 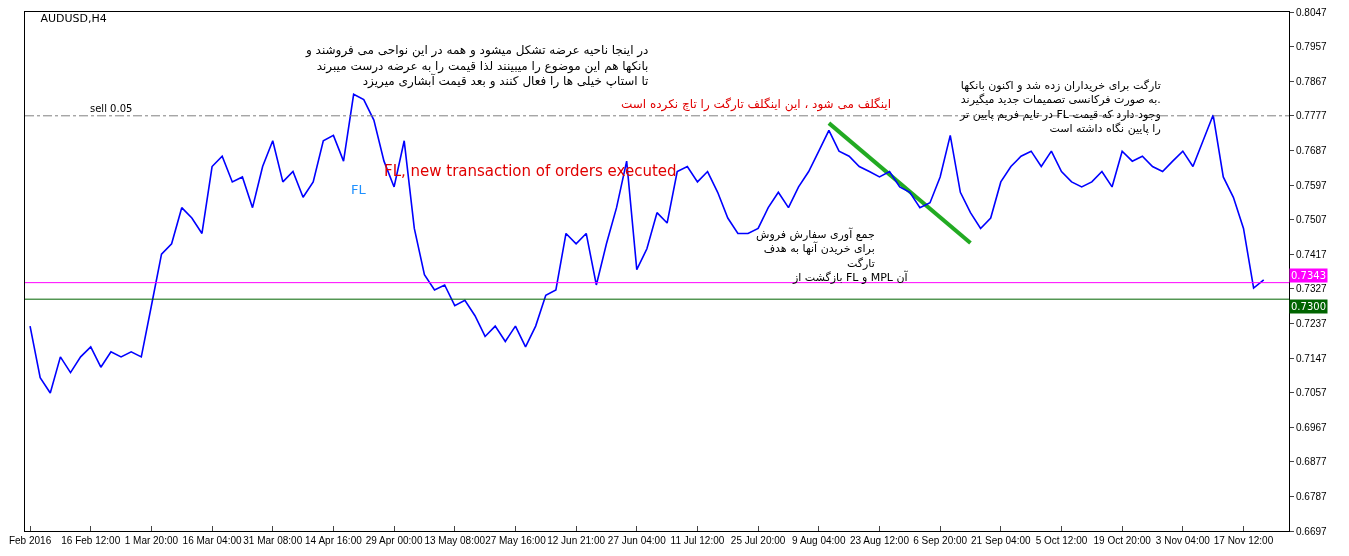 What do you see at coordinates (91, 540) in the screenshot?
I see `x-tick-label: 16 Feb 12:00` at bounding box center [91, 540].